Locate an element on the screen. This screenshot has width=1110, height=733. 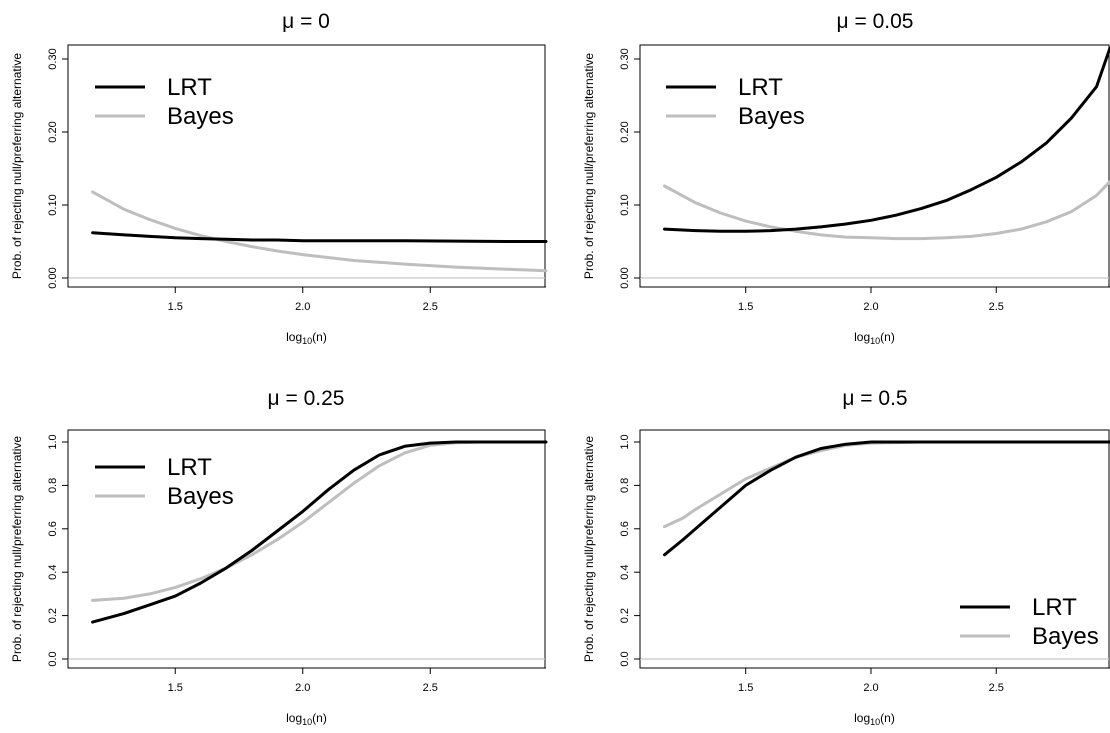
chart-title: μ = 0.5 is located at coordinates (874, 398).